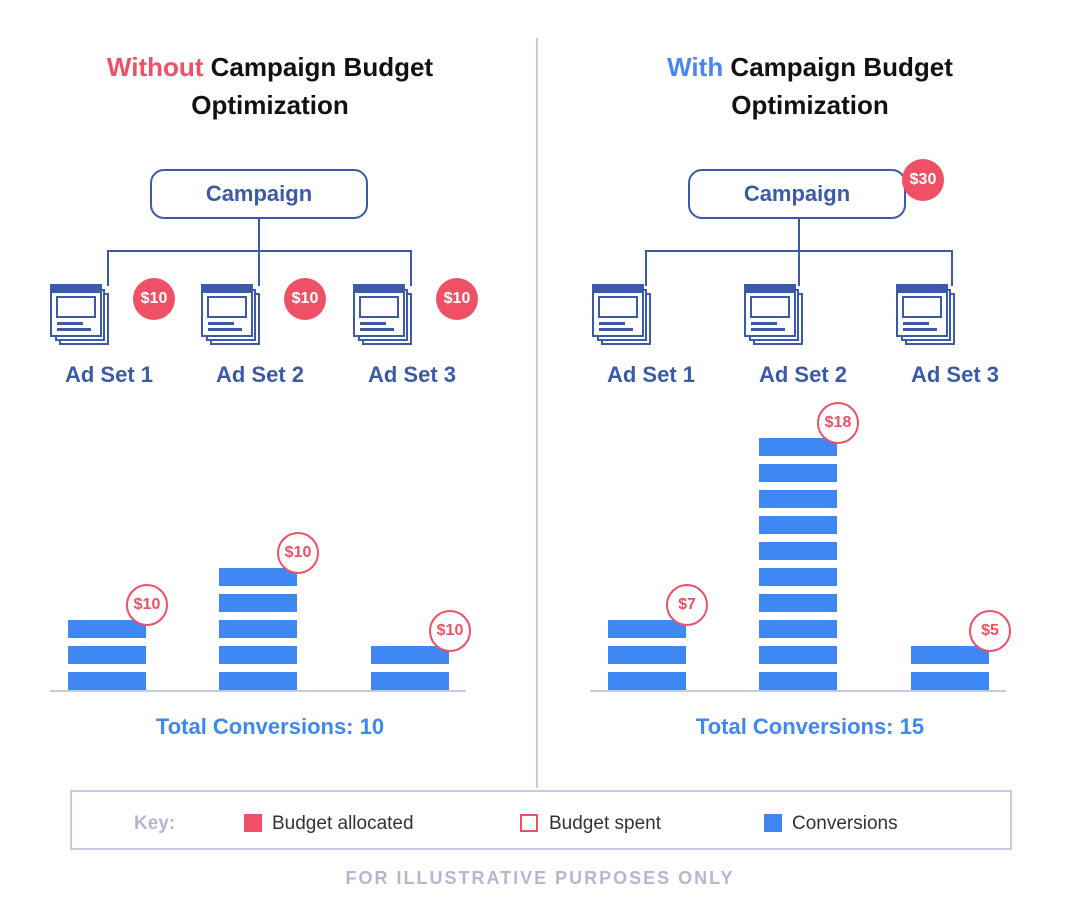  Describe the element at coordinates (838, 423) in the screenshot. I see `budget-spent-badge: $18` at that location.